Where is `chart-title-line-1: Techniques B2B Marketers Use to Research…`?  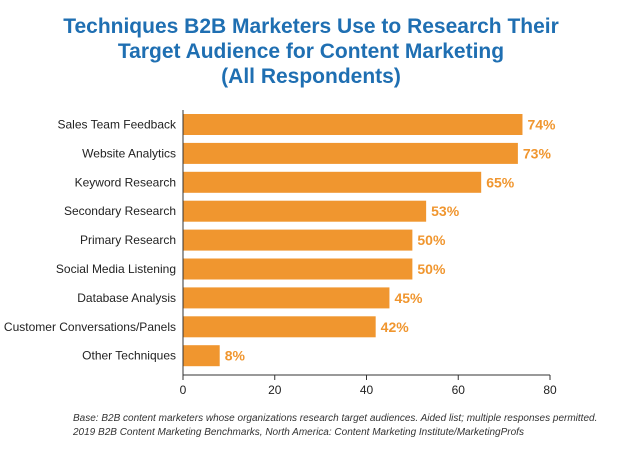 chart-title-line-1: Techniques B2B Marketers Use to Research… is located at coordinates (311, 26).